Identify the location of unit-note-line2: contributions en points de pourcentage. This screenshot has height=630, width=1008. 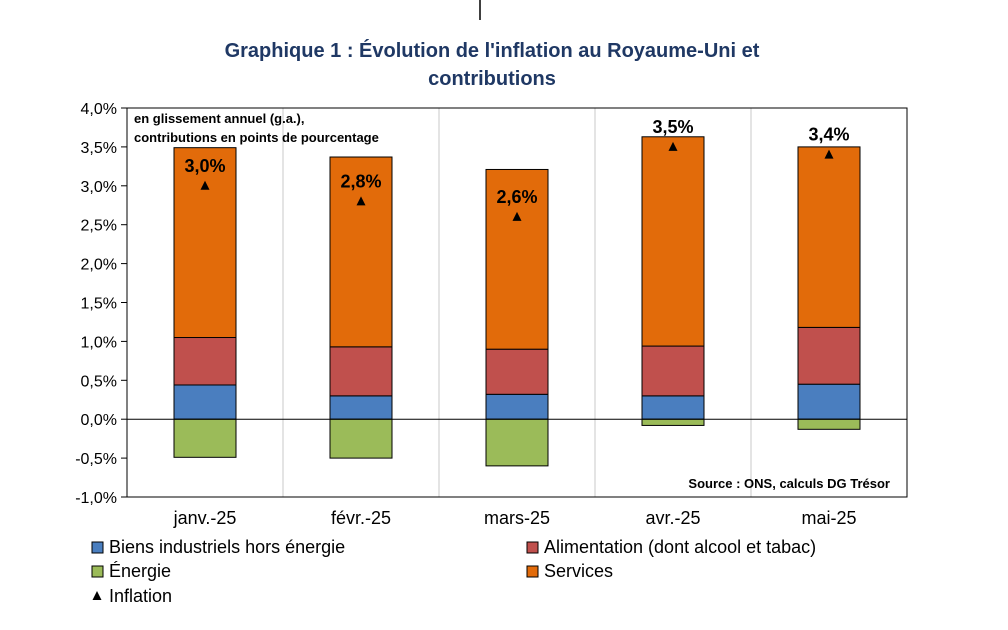
(256, 137).